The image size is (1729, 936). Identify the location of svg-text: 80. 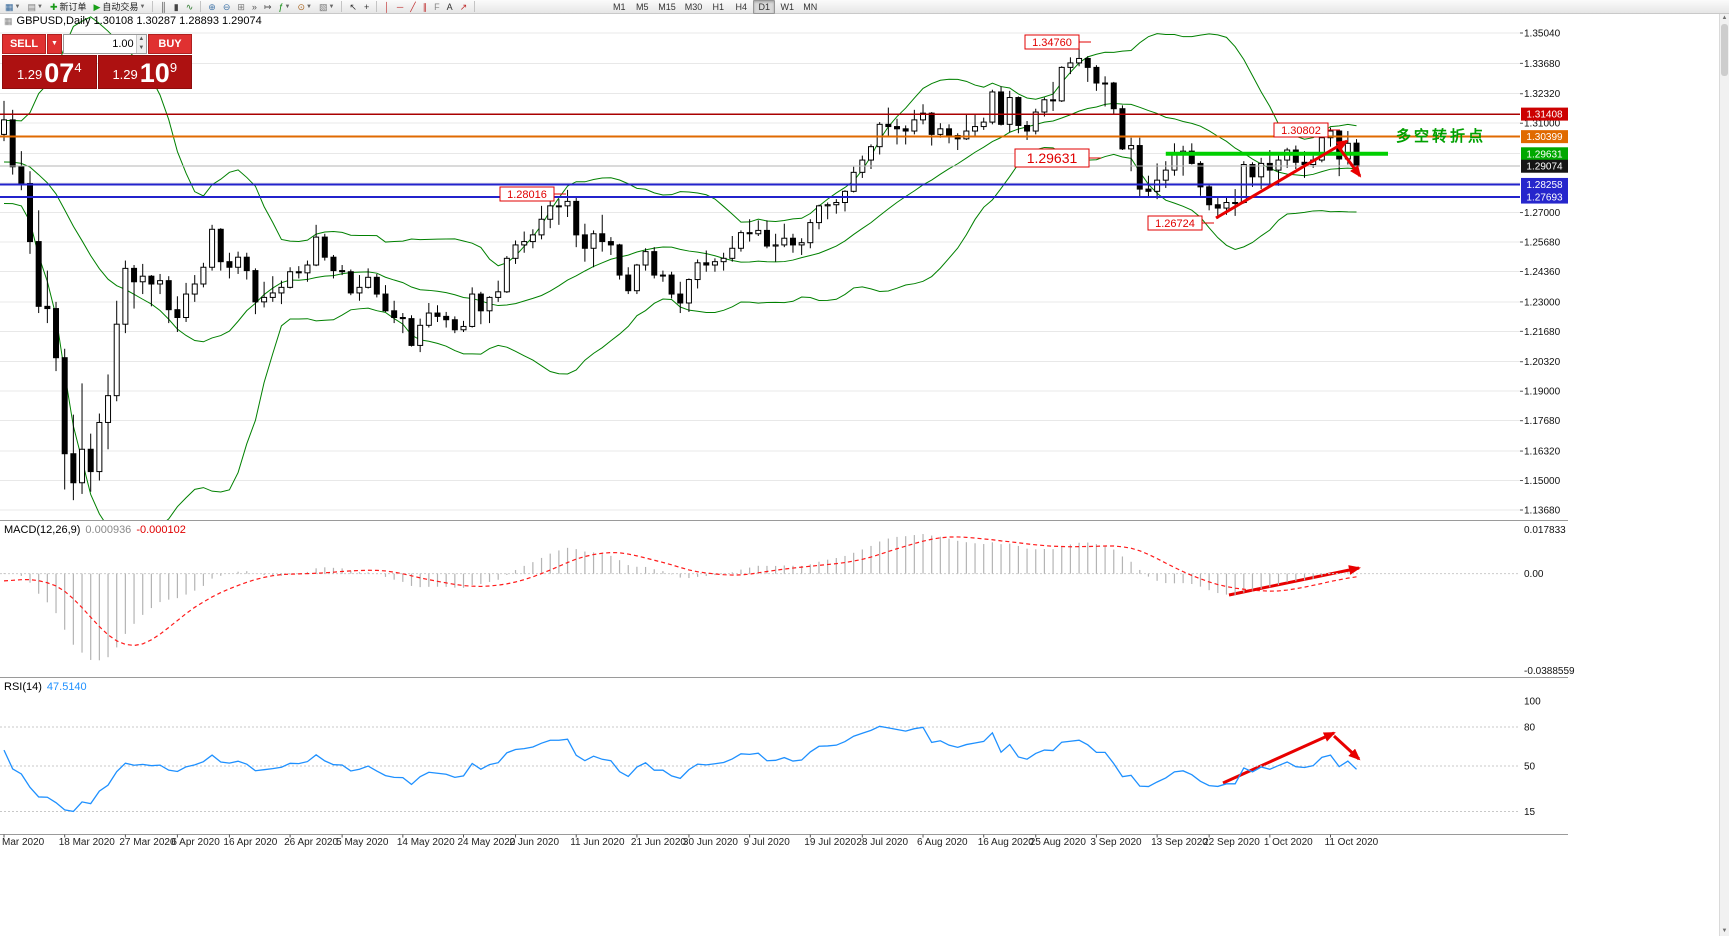
(1530, 728).